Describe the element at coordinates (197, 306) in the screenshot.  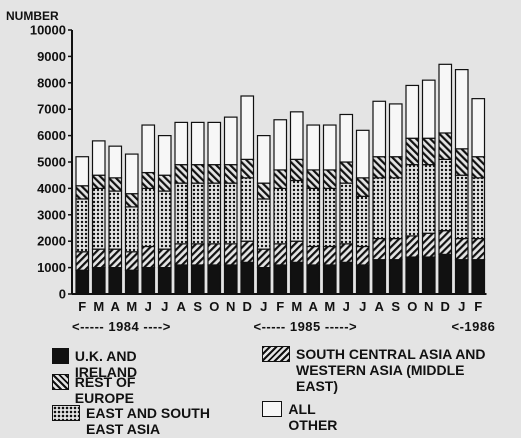
I see `x-tick-label: S` at that location.